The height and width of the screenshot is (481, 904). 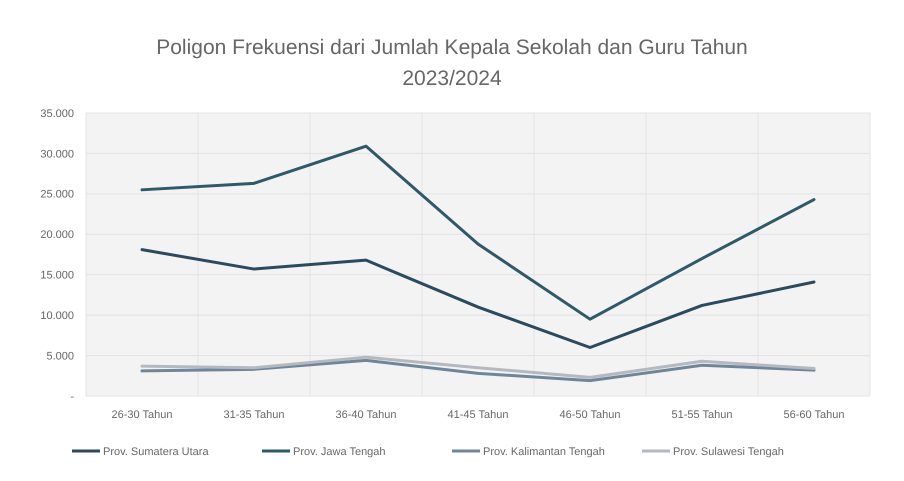 I want to click on y-tick-label: 35.000, so click(x=57, y=114).